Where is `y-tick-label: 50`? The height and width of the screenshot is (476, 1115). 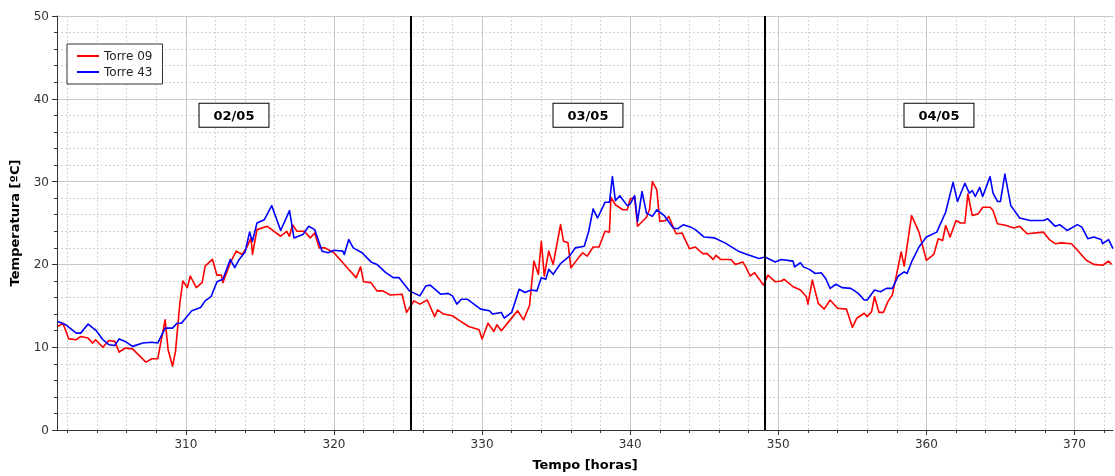 y-tick-label: 50 is located at coordinates (41, 16).